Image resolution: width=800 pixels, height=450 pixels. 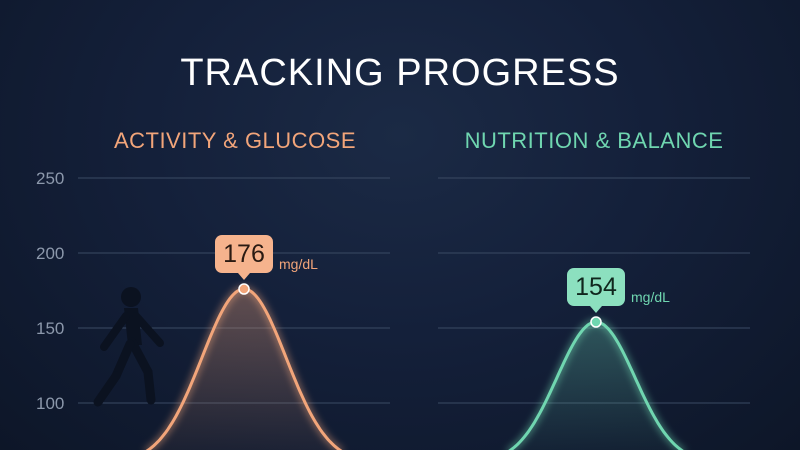 I want to click on y-tick-label: 150, so click(x=50, y=328).